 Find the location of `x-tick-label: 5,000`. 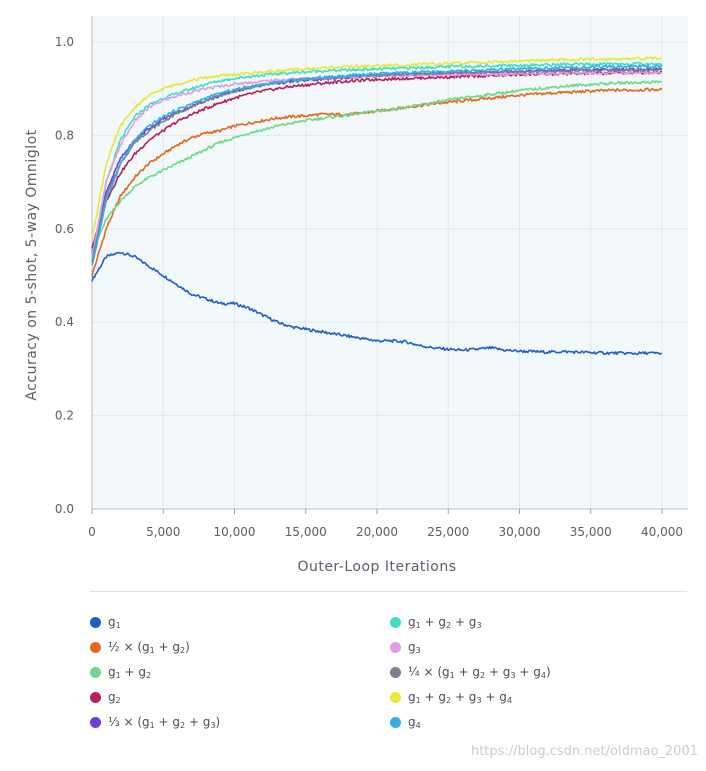

x-tick-label: 5,000 is located at coordinates (163, 532).